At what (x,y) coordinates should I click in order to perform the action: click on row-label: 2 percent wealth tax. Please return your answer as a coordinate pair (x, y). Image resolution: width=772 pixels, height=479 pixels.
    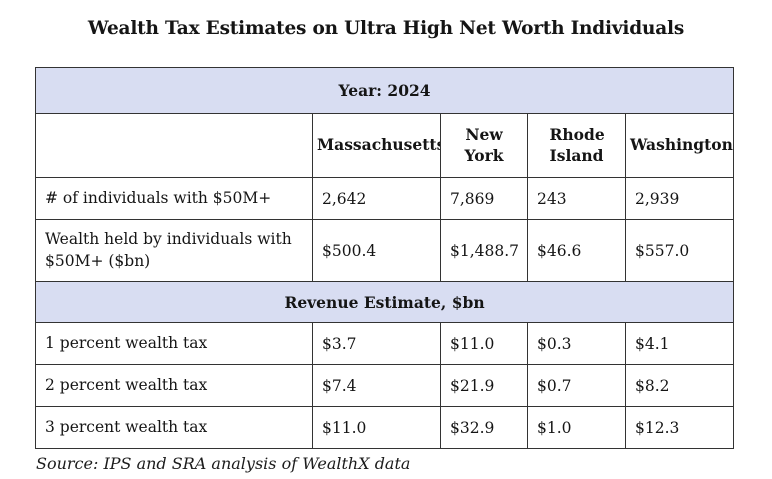
    Looking at the image, I should click on (174, 386).